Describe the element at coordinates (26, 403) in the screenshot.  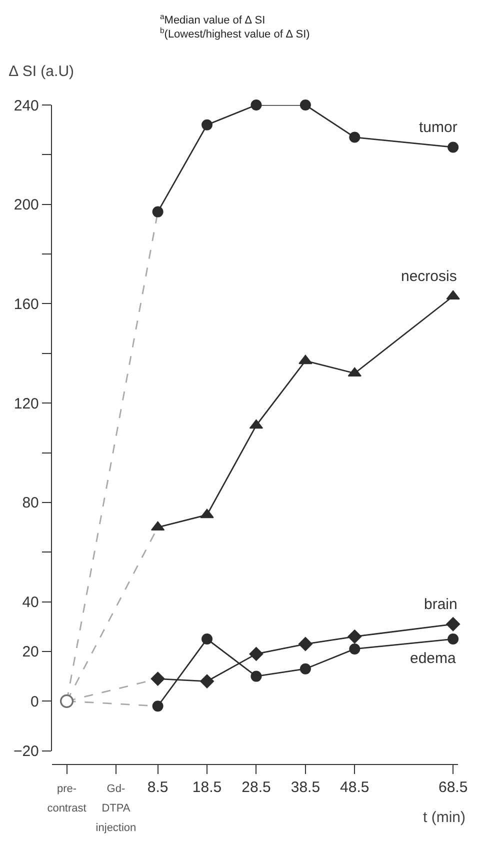
I see `y-tick-label: 120` at that location.